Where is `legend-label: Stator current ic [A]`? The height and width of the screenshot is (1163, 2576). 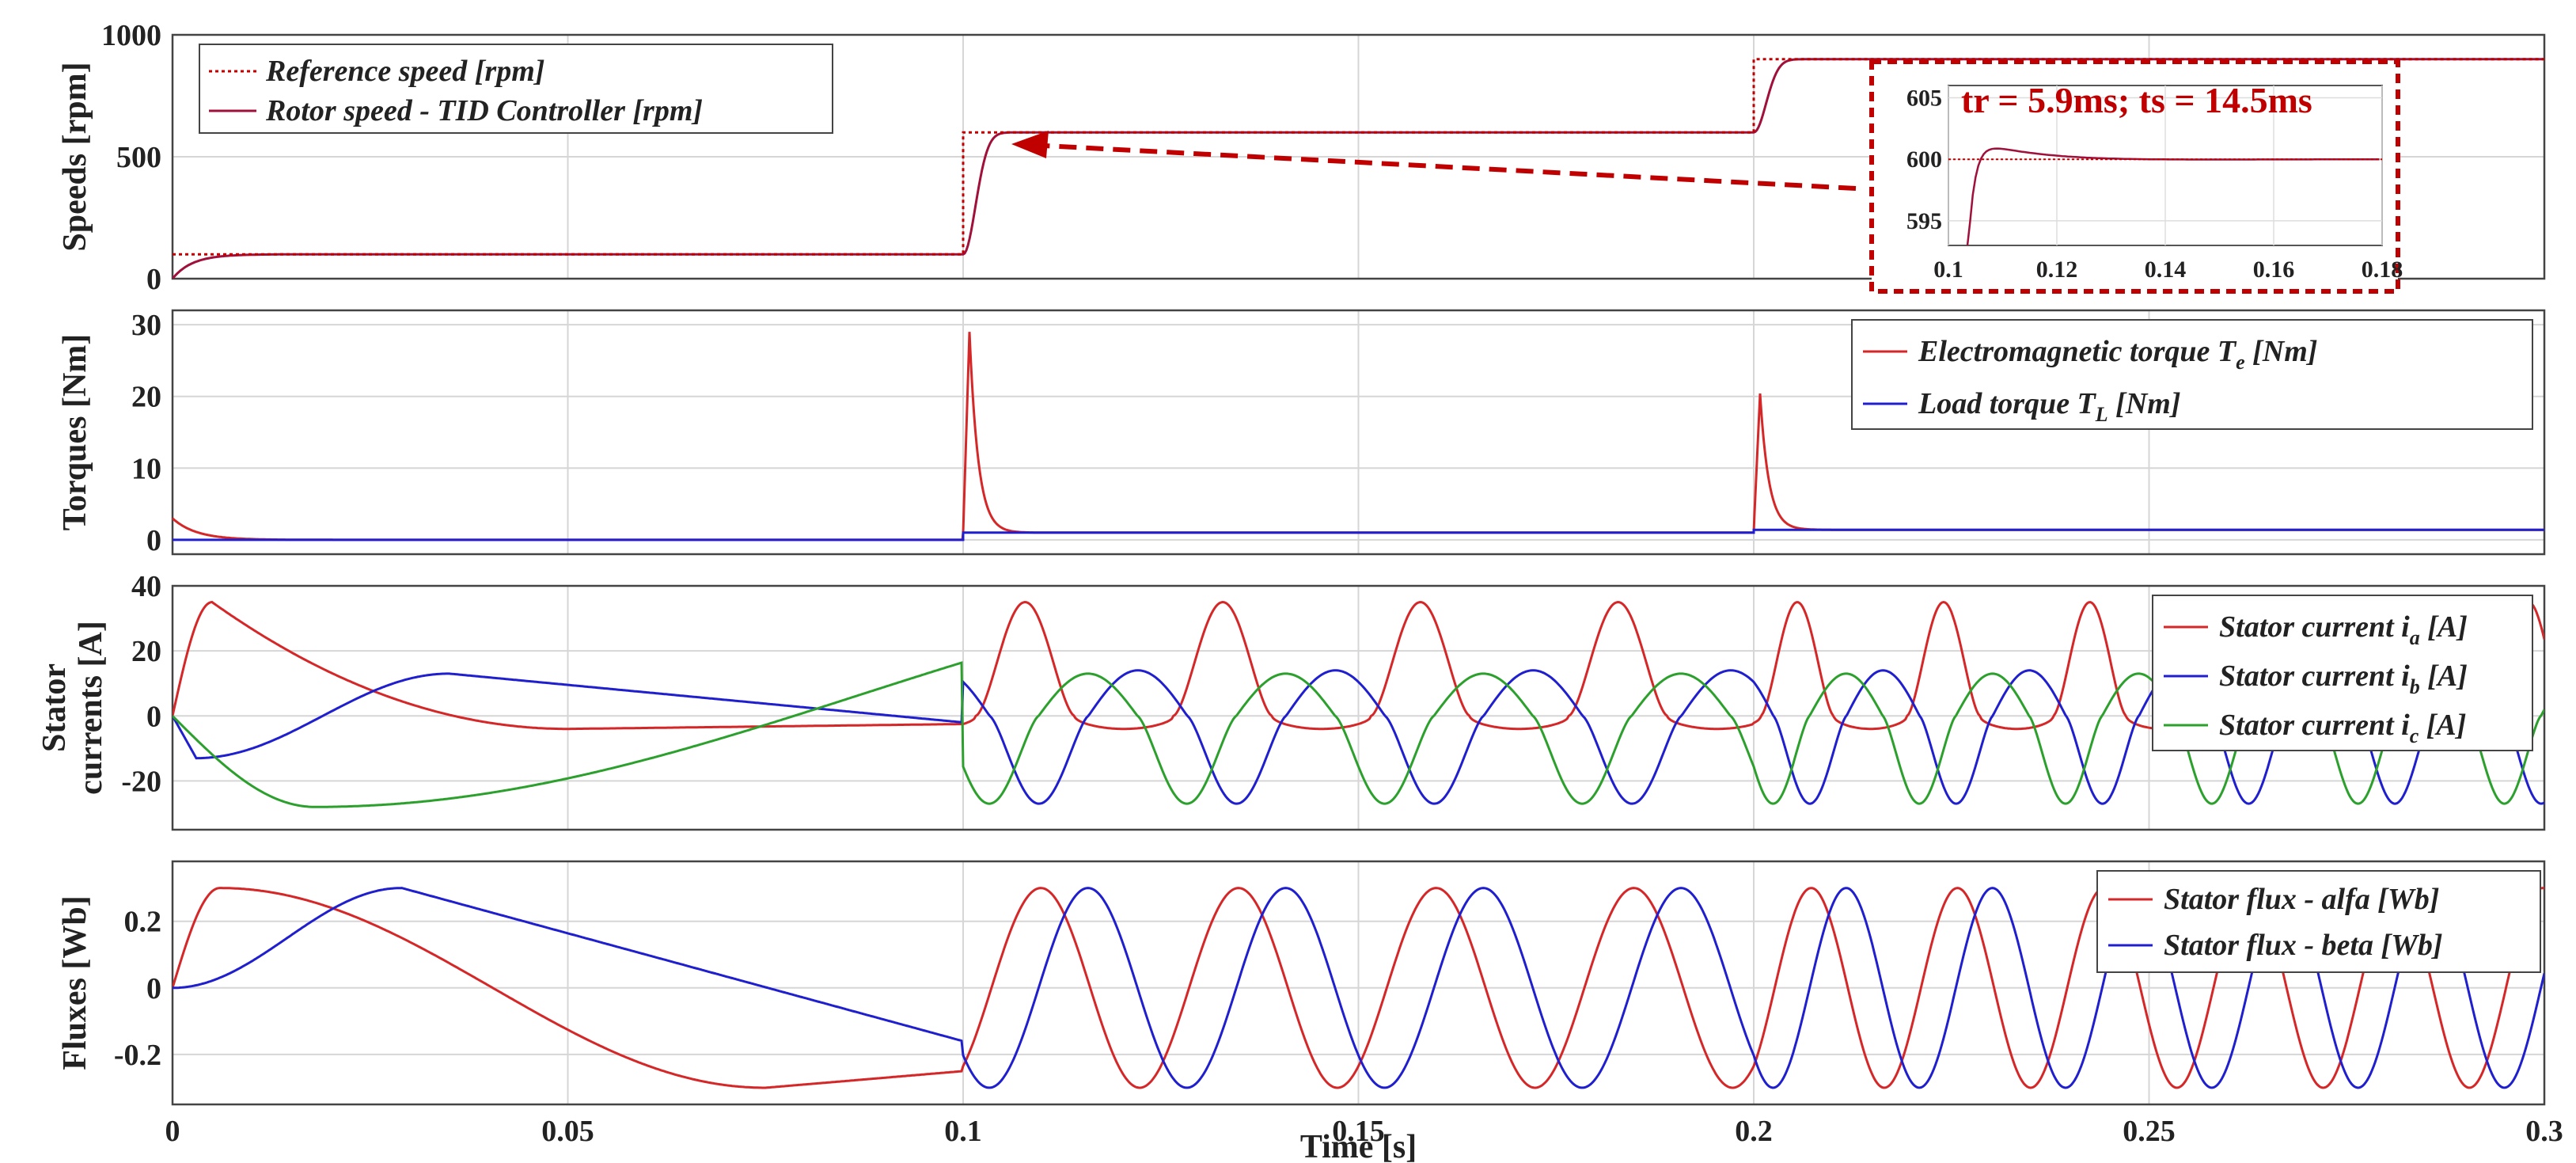
legend-label: Stator current ic [A] is located at coordinates (2342, 728).